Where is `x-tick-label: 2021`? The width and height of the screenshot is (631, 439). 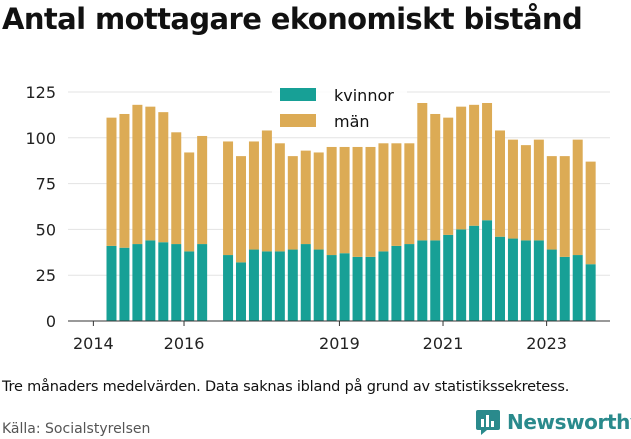 x-tick-label: 2021 is located at coordinates (443, 343).